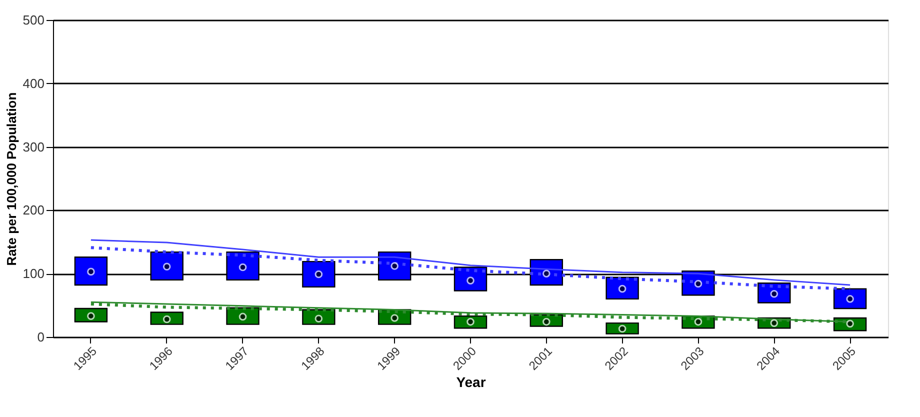  I want to click on y-tick-label: 500, so click(33, 20).